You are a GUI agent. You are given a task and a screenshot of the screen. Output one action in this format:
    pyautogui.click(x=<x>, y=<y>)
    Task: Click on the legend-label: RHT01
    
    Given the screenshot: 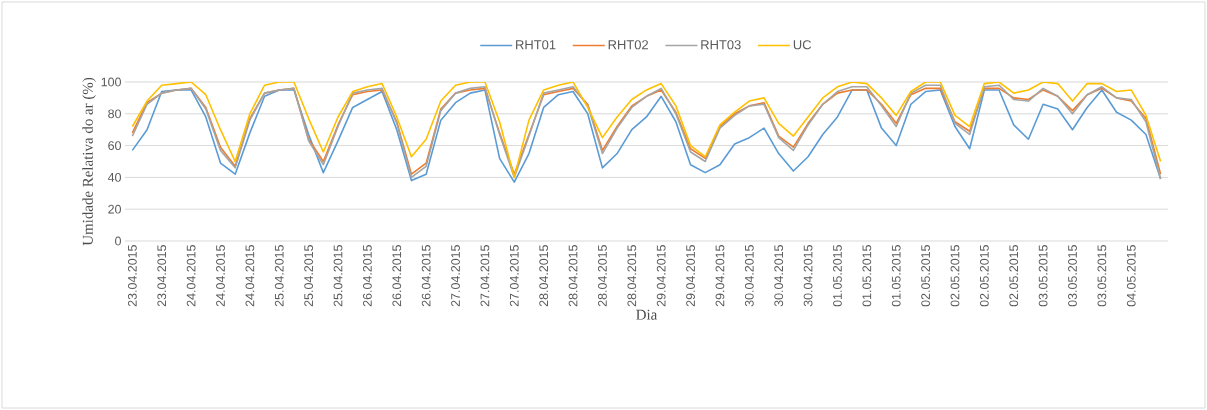 What is the action you would take?
    pyautogui.click(x=536, y=45)
    